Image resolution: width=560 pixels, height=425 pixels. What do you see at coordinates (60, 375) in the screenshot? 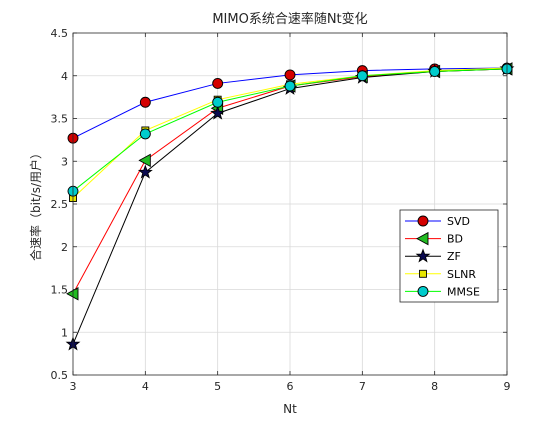
I see `y-tick-label: 0.5` at bounding box center [60, 375].